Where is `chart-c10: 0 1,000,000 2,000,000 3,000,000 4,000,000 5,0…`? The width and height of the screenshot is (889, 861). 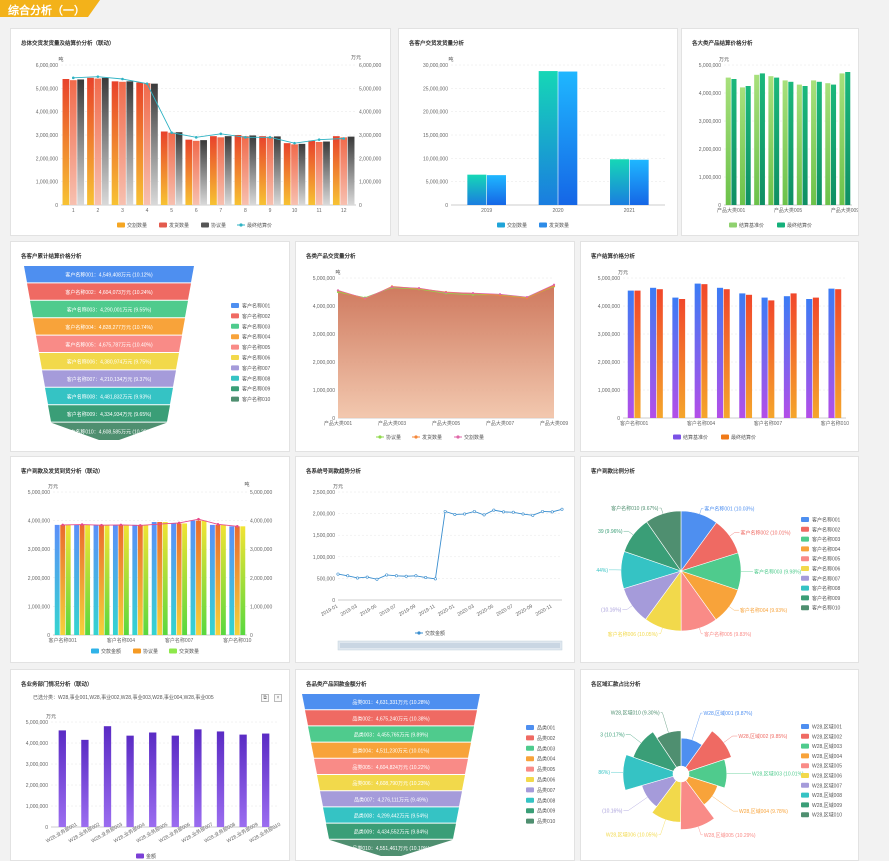 chart-c10: 0 1,000,000 2,000,000 3,000,000 4,000,000 5,0… is located at coordinates (150, 765).